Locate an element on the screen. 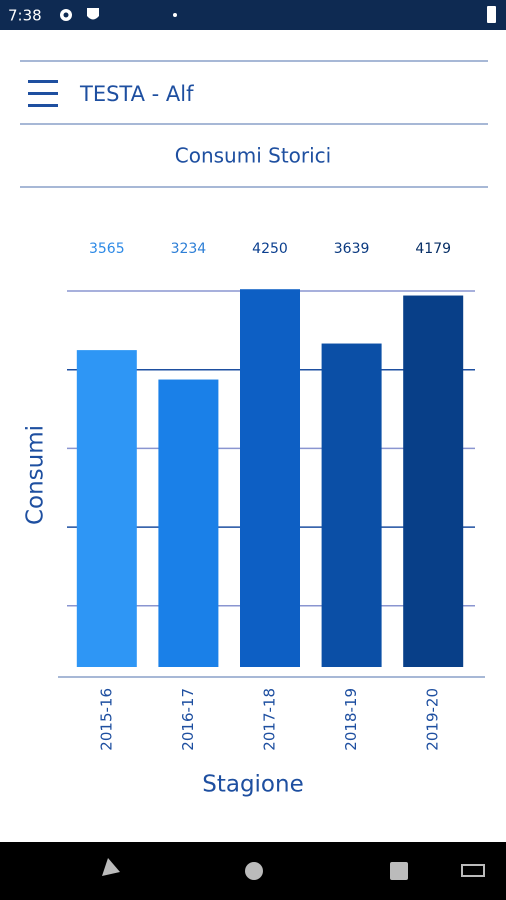  status-time: 7:38 is located at coordinates (25, 16).